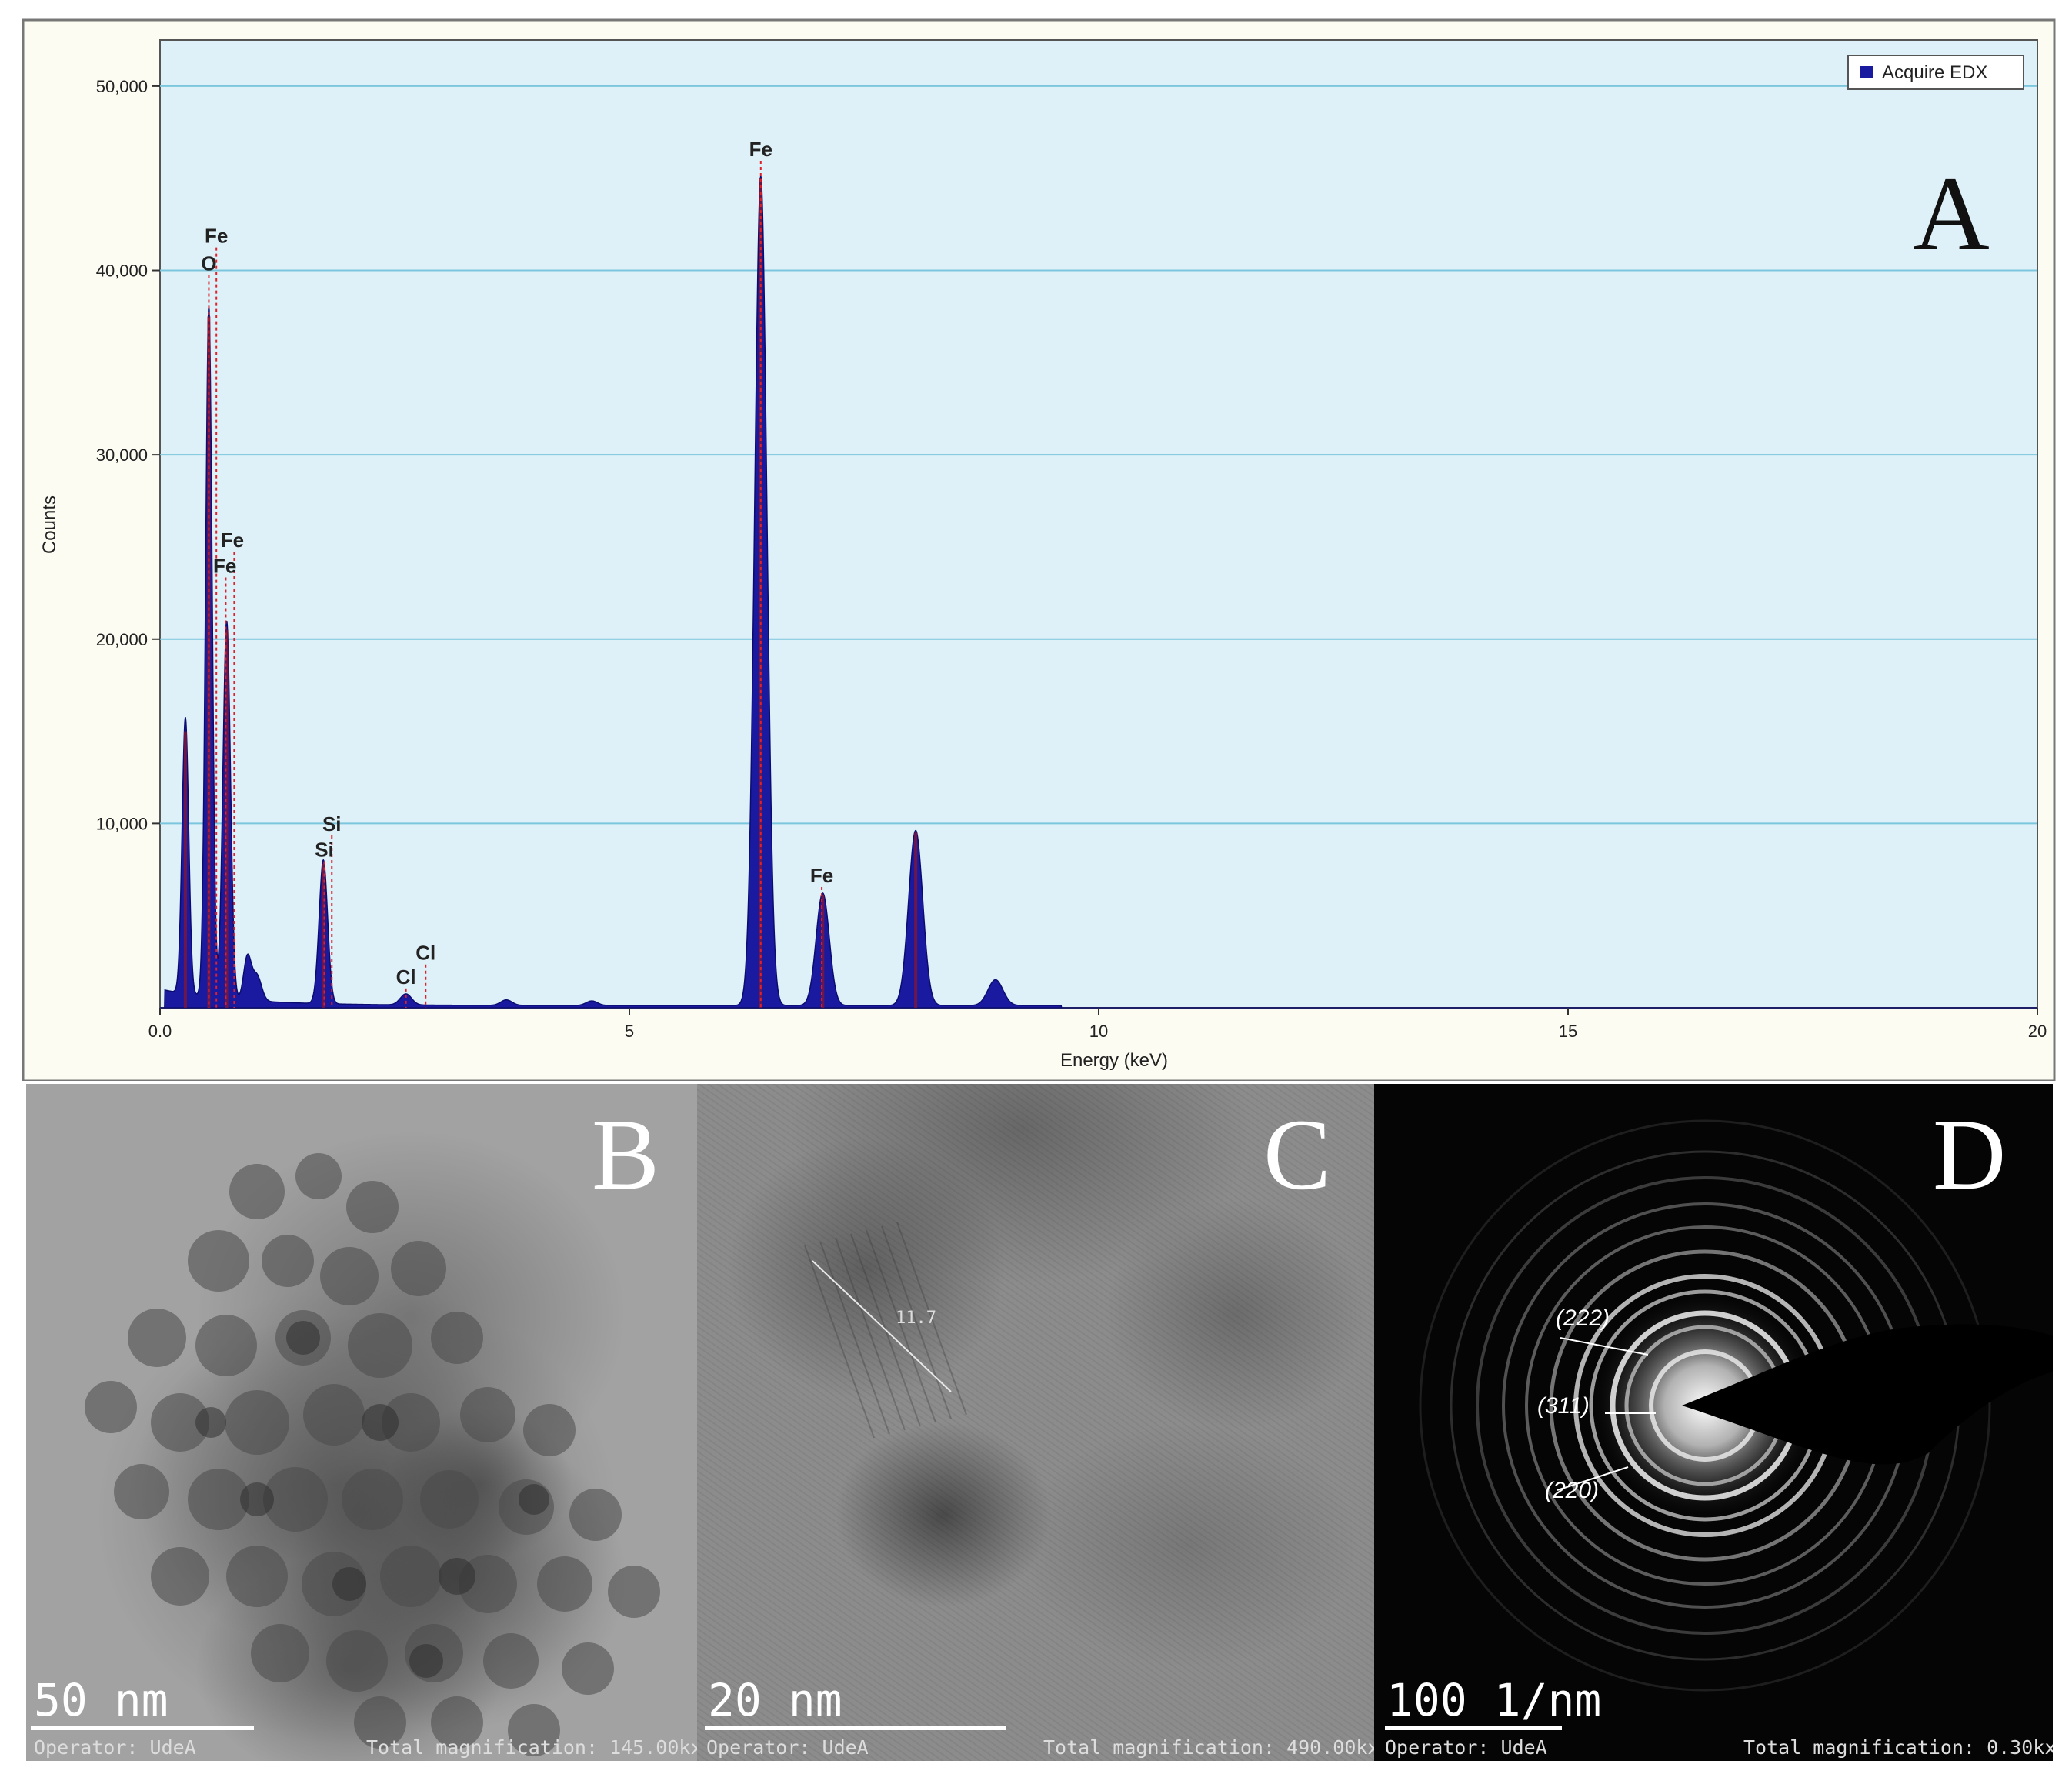 Image resolution: width=2072 pixels, height=1784 pixels. What do you see at coordinates (115, 1747) in the screenshot?
I see `operator-text-b: Operator: UdeA` at bounding box center [115, 1747].